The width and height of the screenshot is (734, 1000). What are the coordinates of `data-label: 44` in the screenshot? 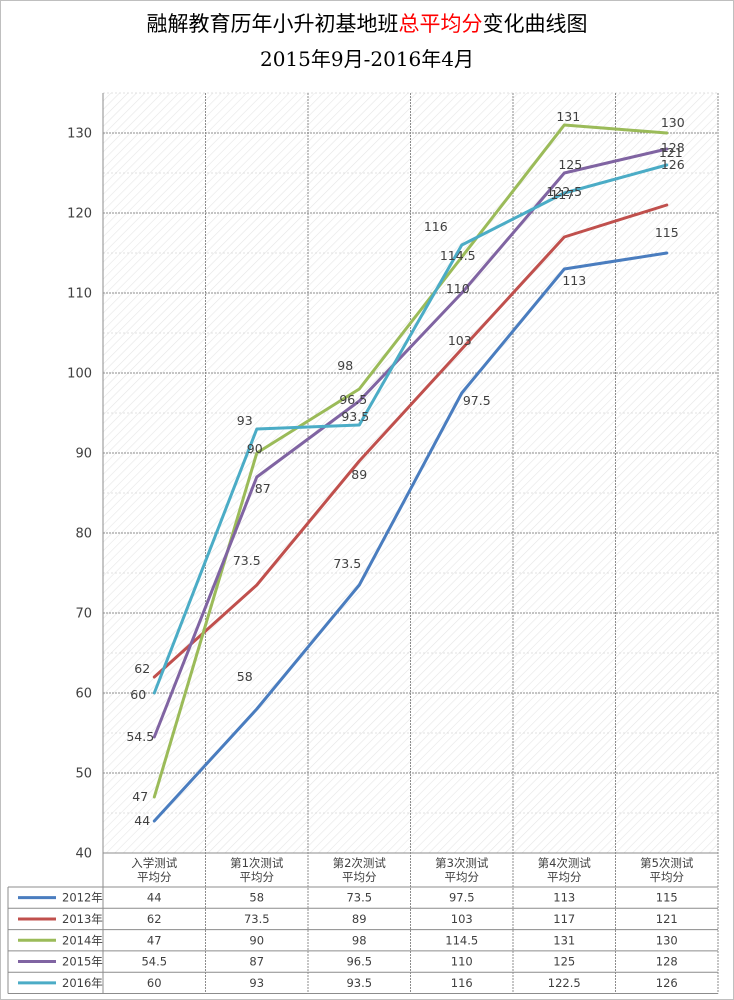 It's located at (142, 820).